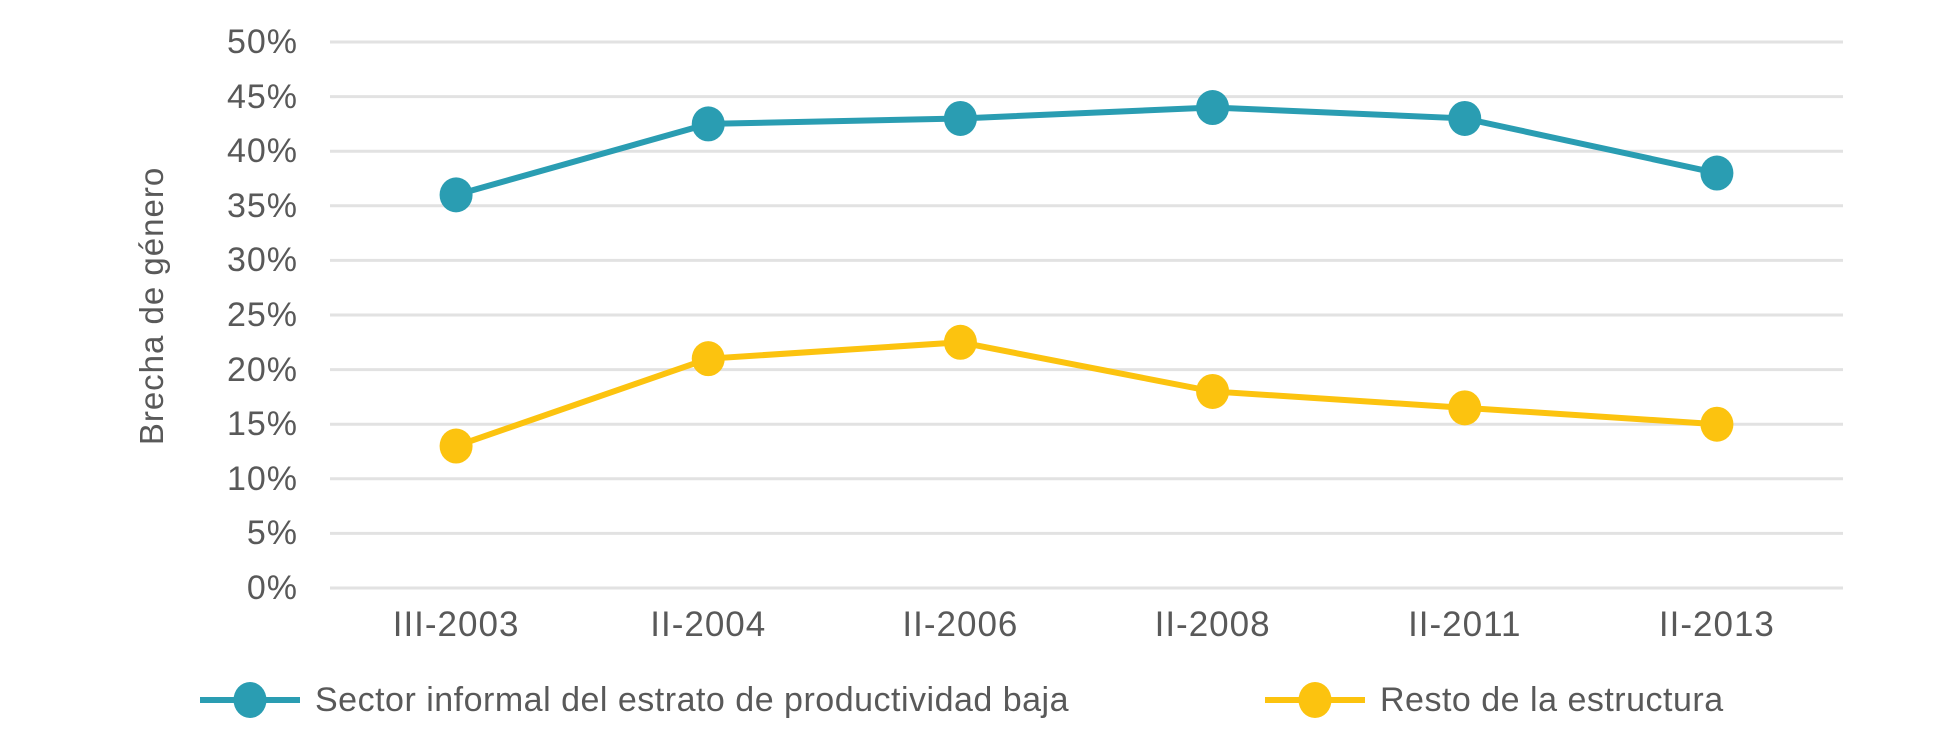 Image resolution: width=1958 pixels, height=743 pixels. What do you see at coordinates (262, 424) in the screenshot?
I see `y-tick-label: 15%` at bounding box center [262, 424].